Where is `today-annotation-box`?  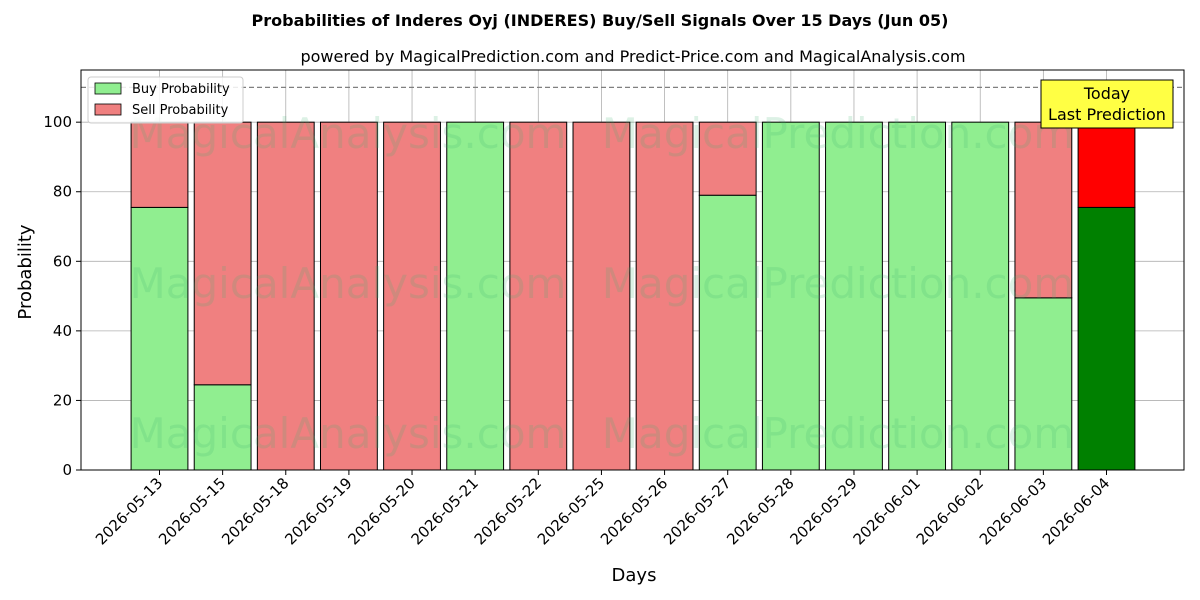
today-annotation-box is located at coordinates (1107, 104).